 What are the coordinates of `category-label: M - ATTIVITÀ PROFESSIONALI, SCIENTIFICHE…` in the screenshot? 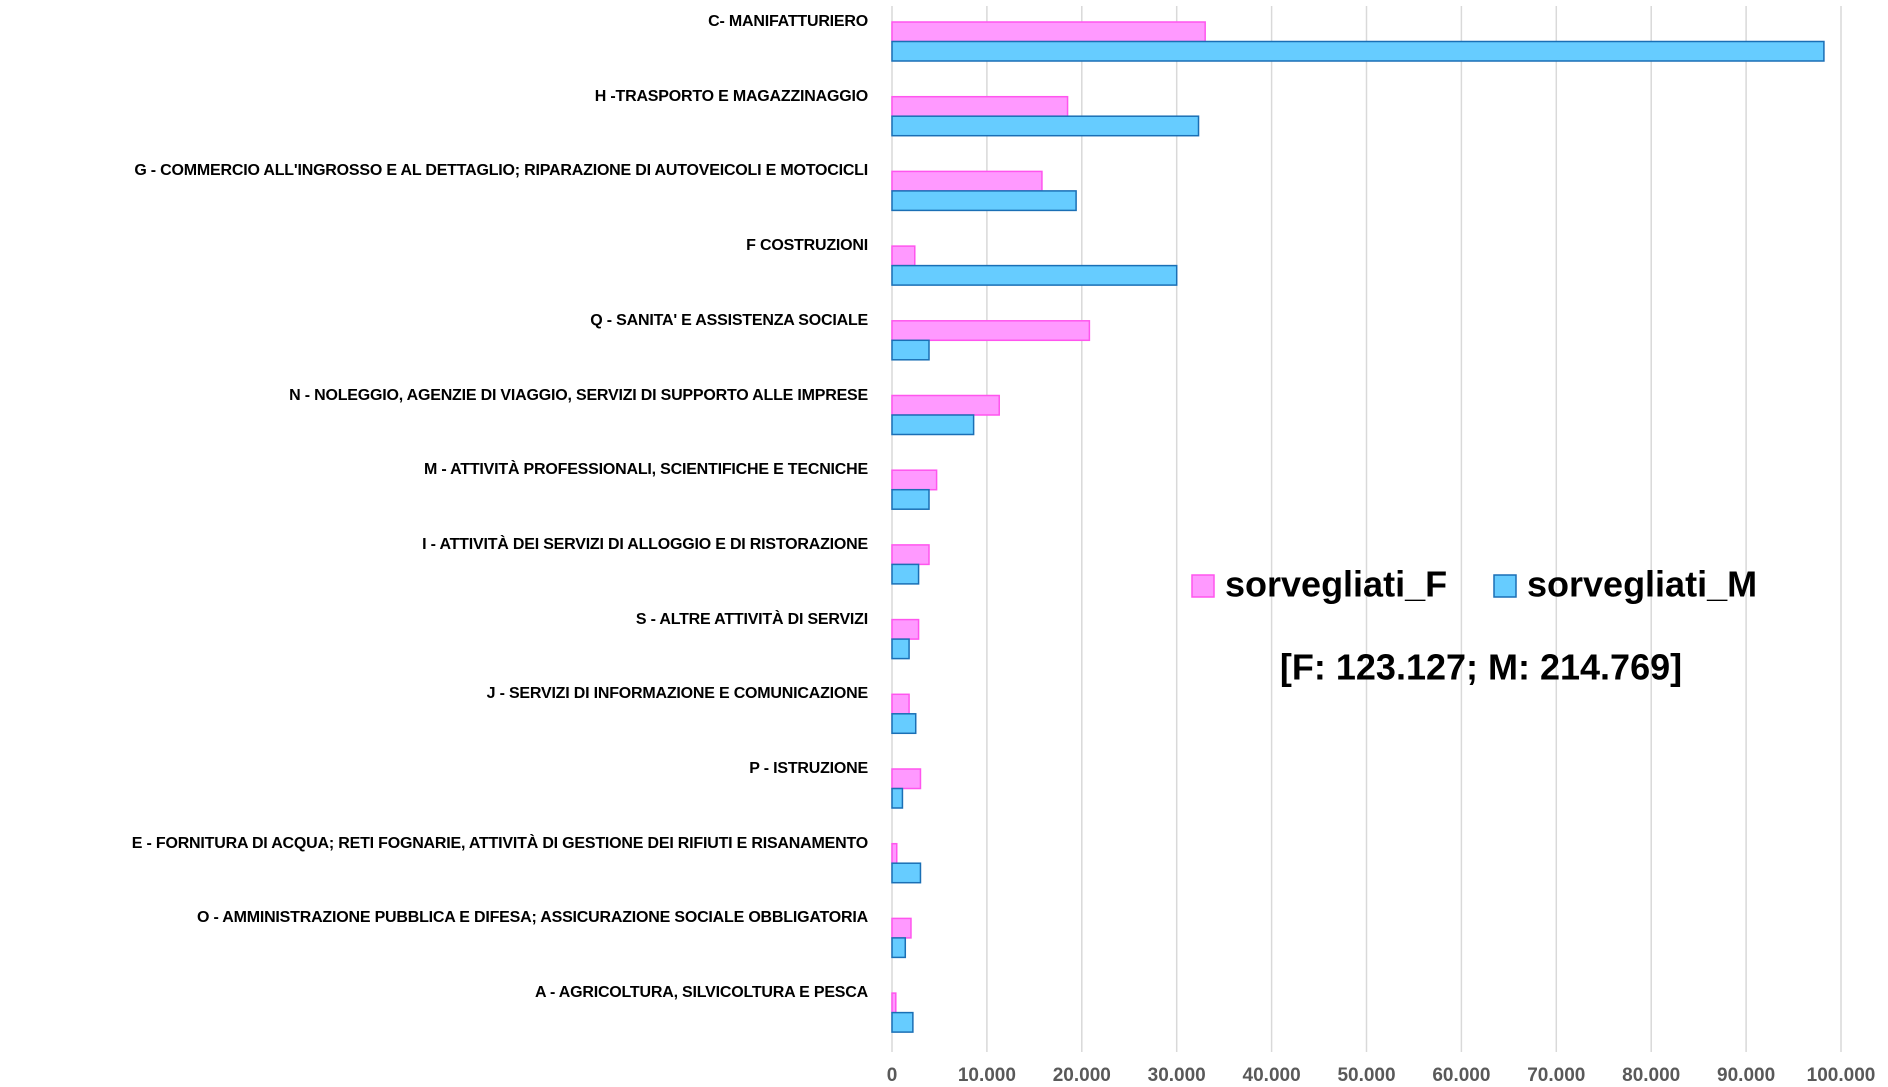 It's located at (645, 470).